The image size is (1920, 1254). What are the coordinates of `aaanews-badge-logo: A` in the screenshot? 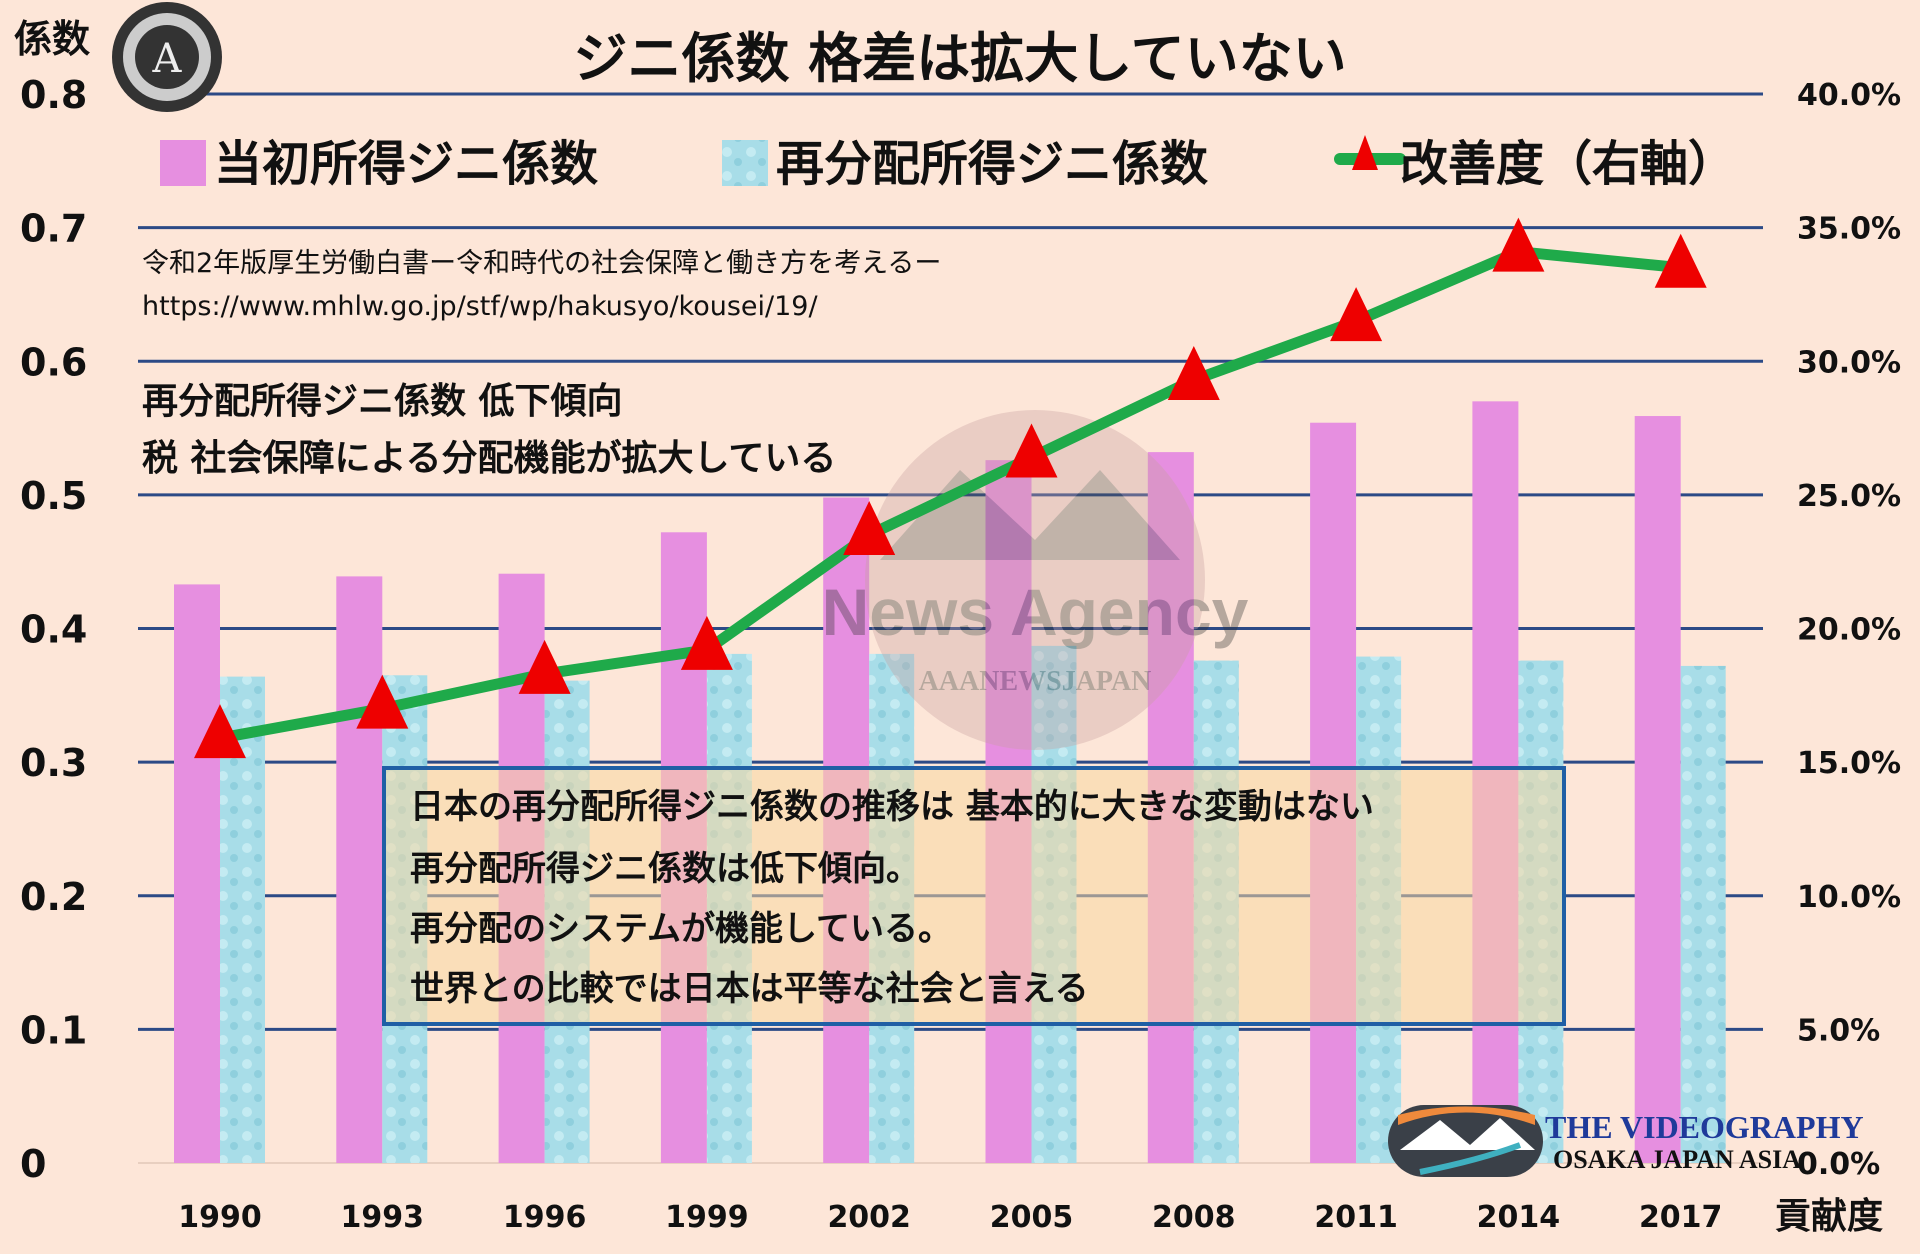 It's located at (167, 57).